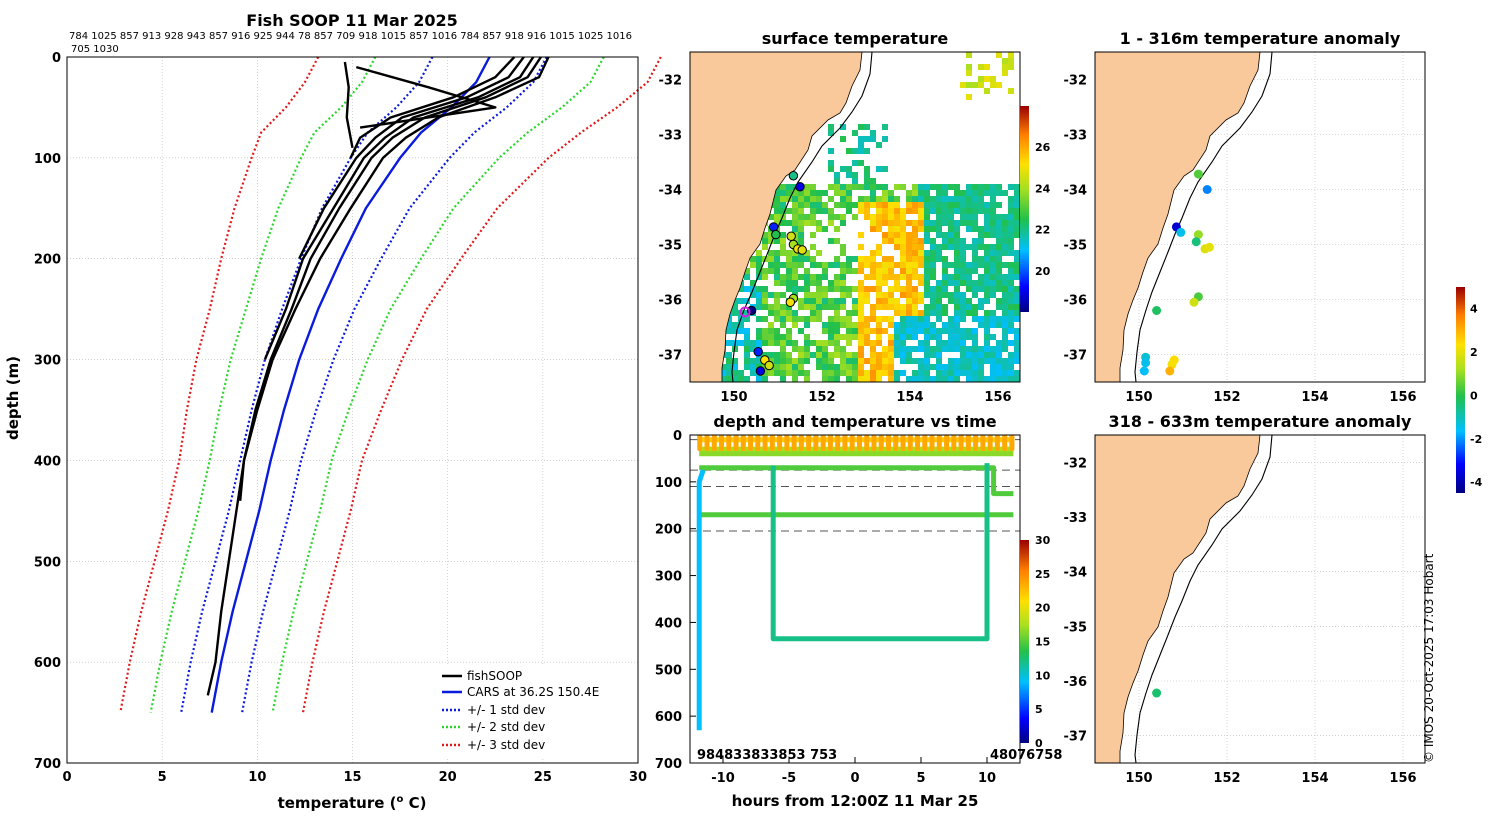 This screenshot has width=1500, height=820. I want to click on anomaly-colorbar-tick: 4, so click(1474, 309).